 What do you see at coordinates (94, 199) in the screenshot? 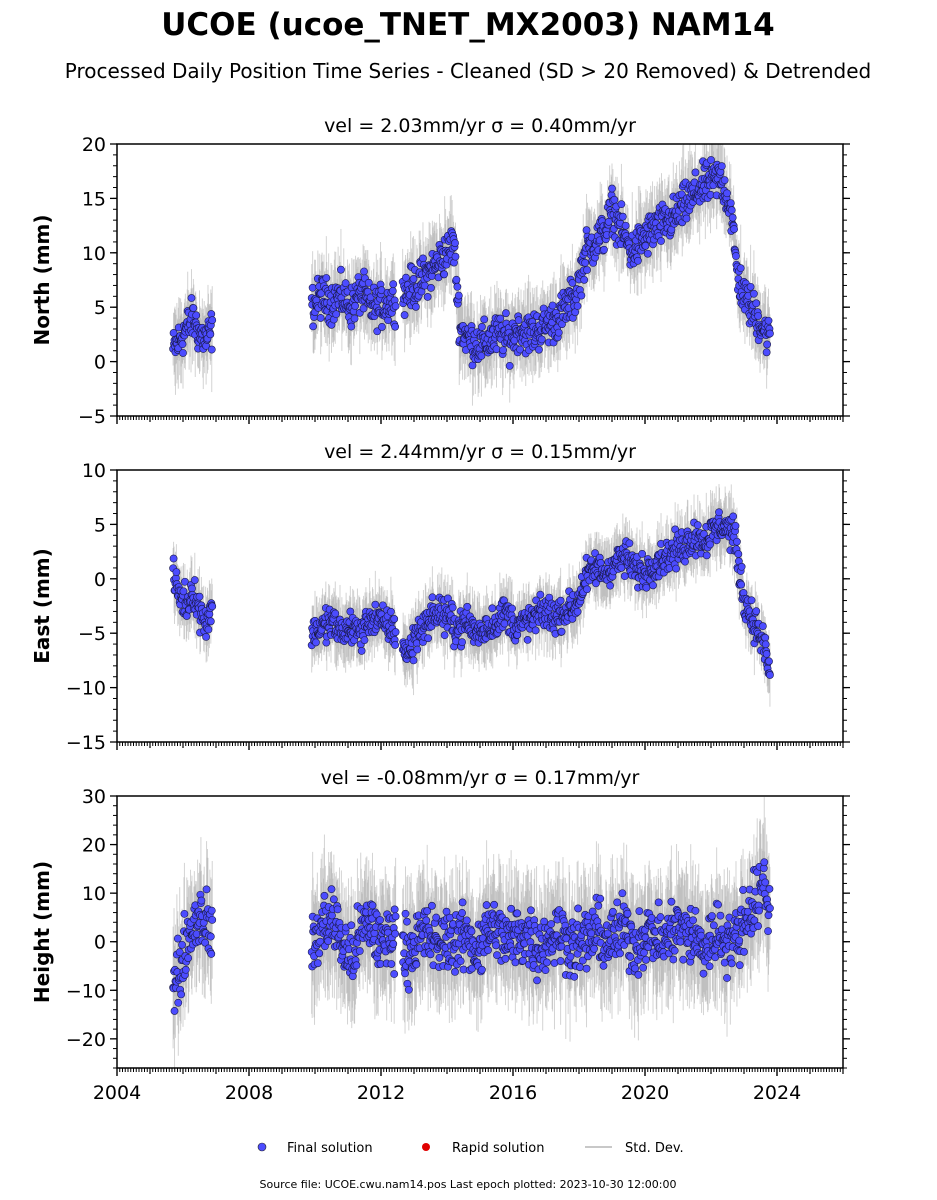
I see `y-tick-label: 15` at bounding box center [94, 199].